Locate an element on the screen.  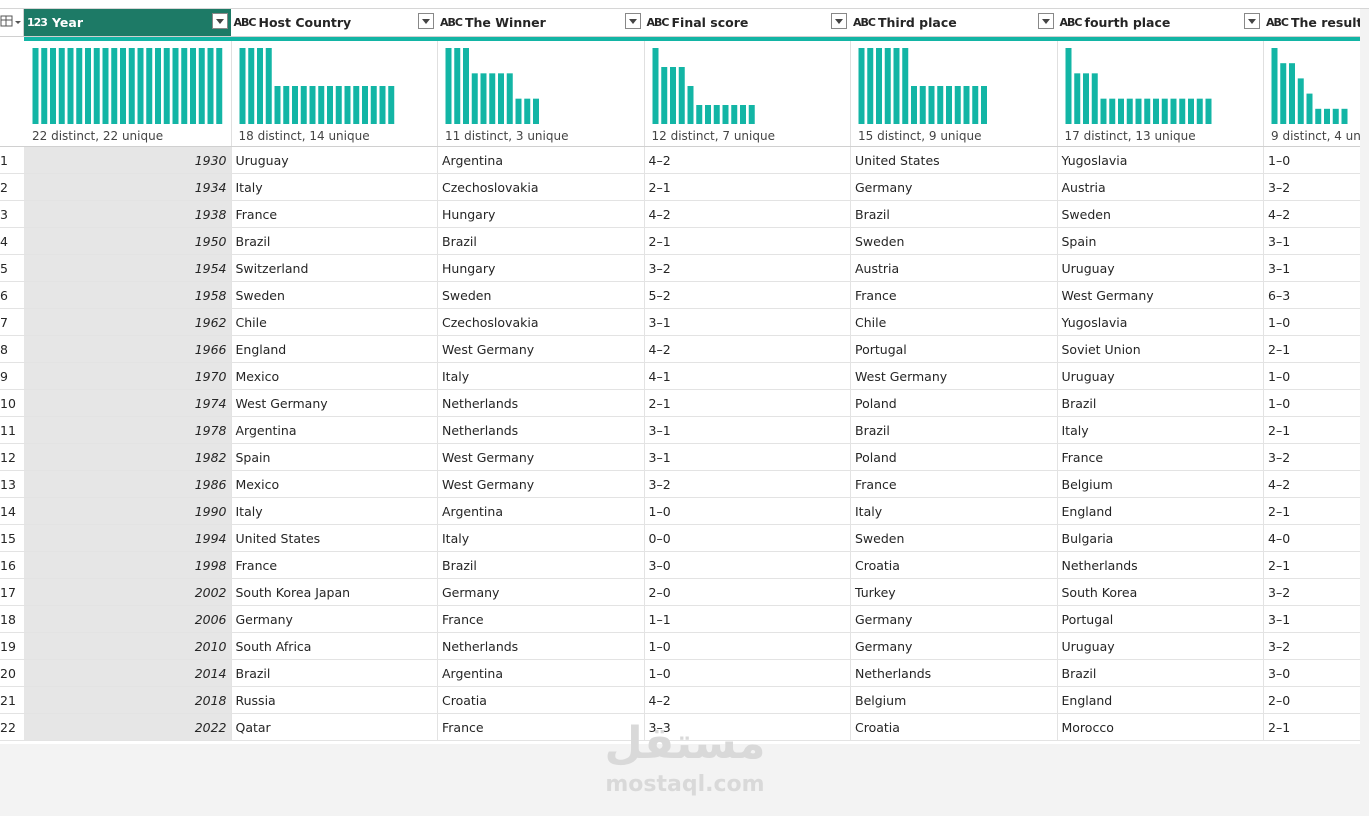
column-header: ABC Host Country is located at coordinates (334, 23).